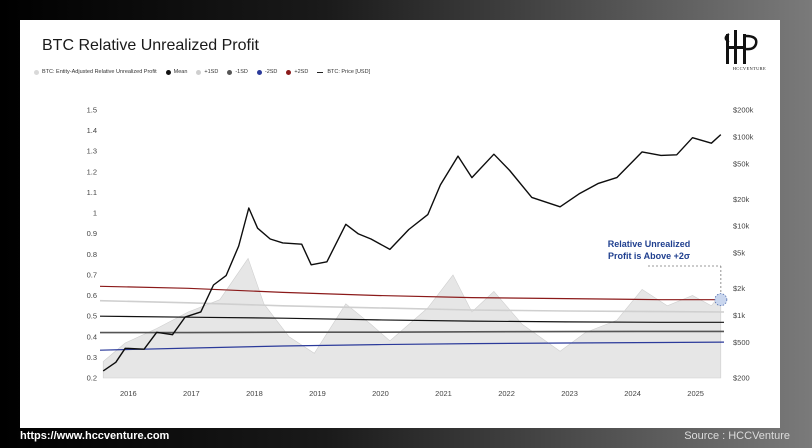 The height and width of the screenshot is (448, 812). Describe the element at coordinates (92, 192) in the screenshot. I see `left-tick-label: 1.1` at that location.